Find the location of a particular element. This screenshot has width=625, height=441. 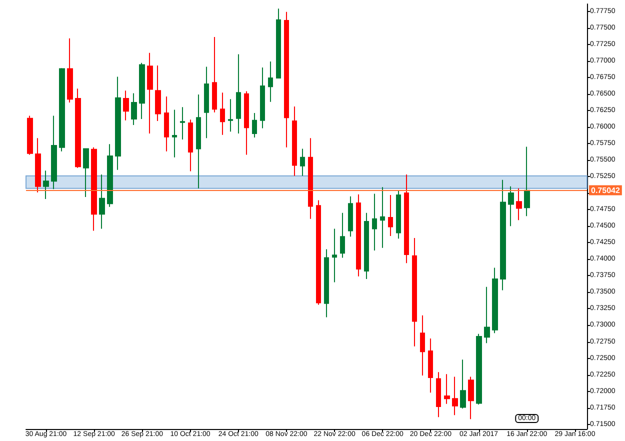

ref-line-label: 0.75042 is located at coordinates (605, 190).